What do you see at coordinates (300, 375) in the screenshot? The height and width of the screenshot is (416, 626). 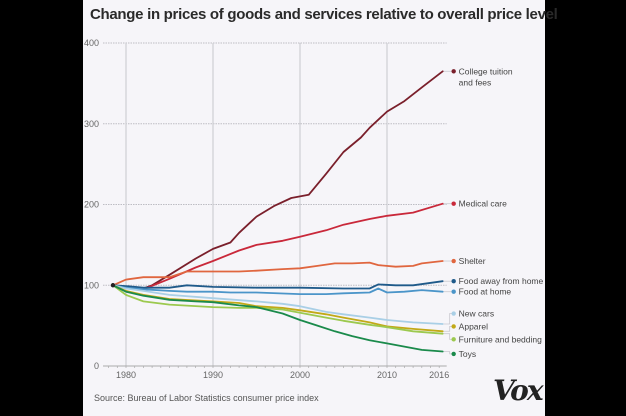 I see `x-tick-label: 2000` at bounding box center [300, 375].